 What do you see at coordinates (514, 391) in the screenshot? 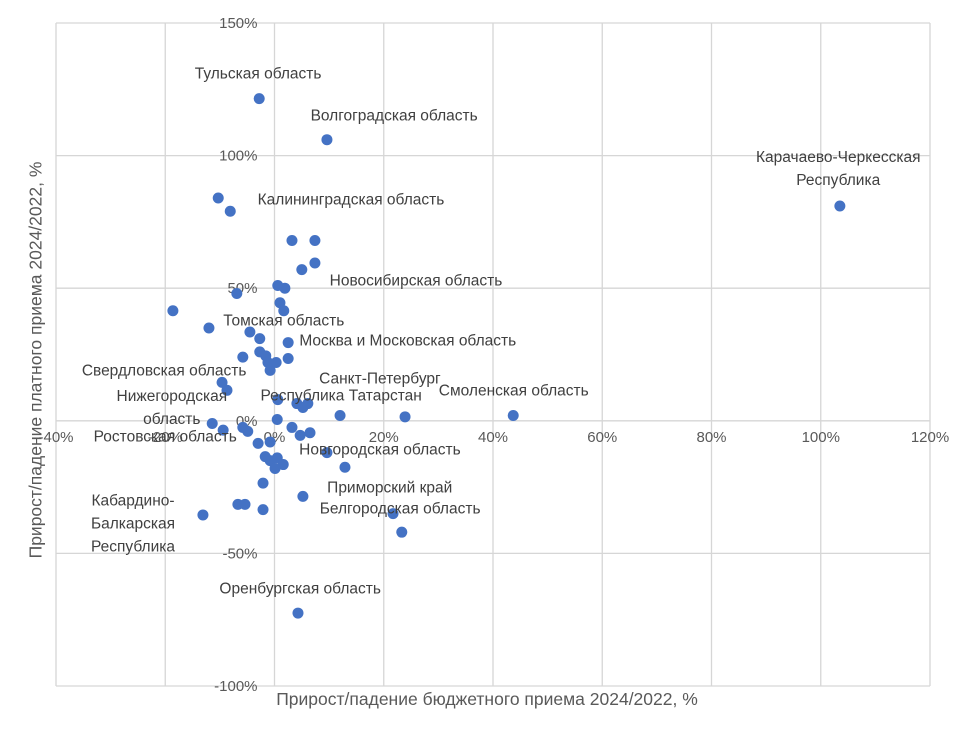
I see `region-label: Смоленская область` at bounding box center [514, 391].